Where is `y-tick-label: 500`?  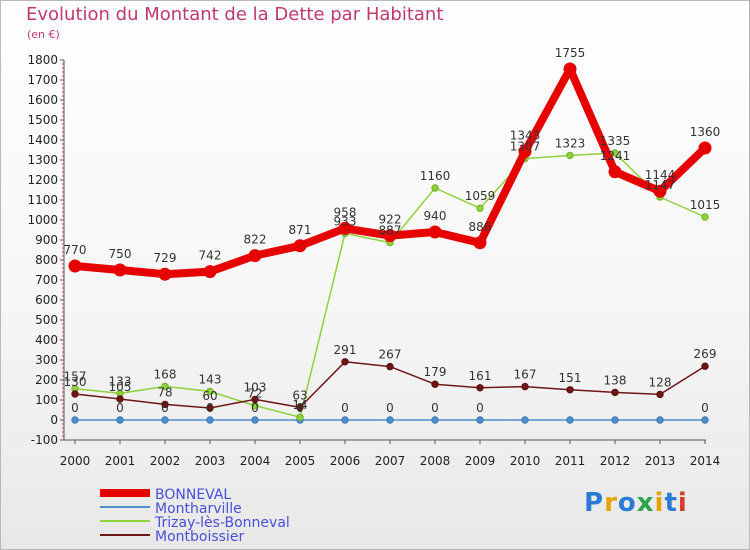
y-tick-label: 500 is located at coordinates (46, 320).